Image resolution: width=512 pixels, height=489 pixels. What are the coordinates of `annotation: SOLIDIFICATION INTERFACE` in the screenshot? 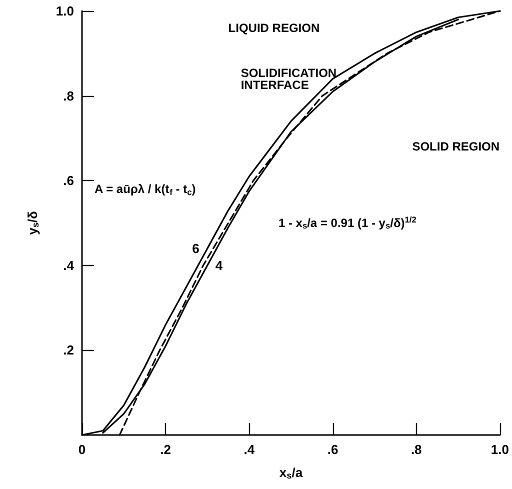 It's located at (290, 79).